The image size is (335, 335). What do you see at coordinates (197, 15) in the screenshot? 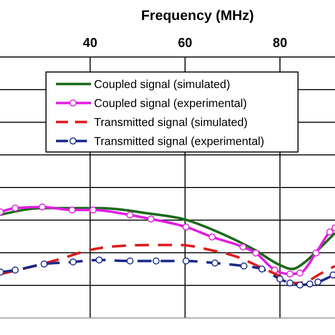
I see `x-axis-title: Frequency (MHz)` at bounding box center [197, 15].